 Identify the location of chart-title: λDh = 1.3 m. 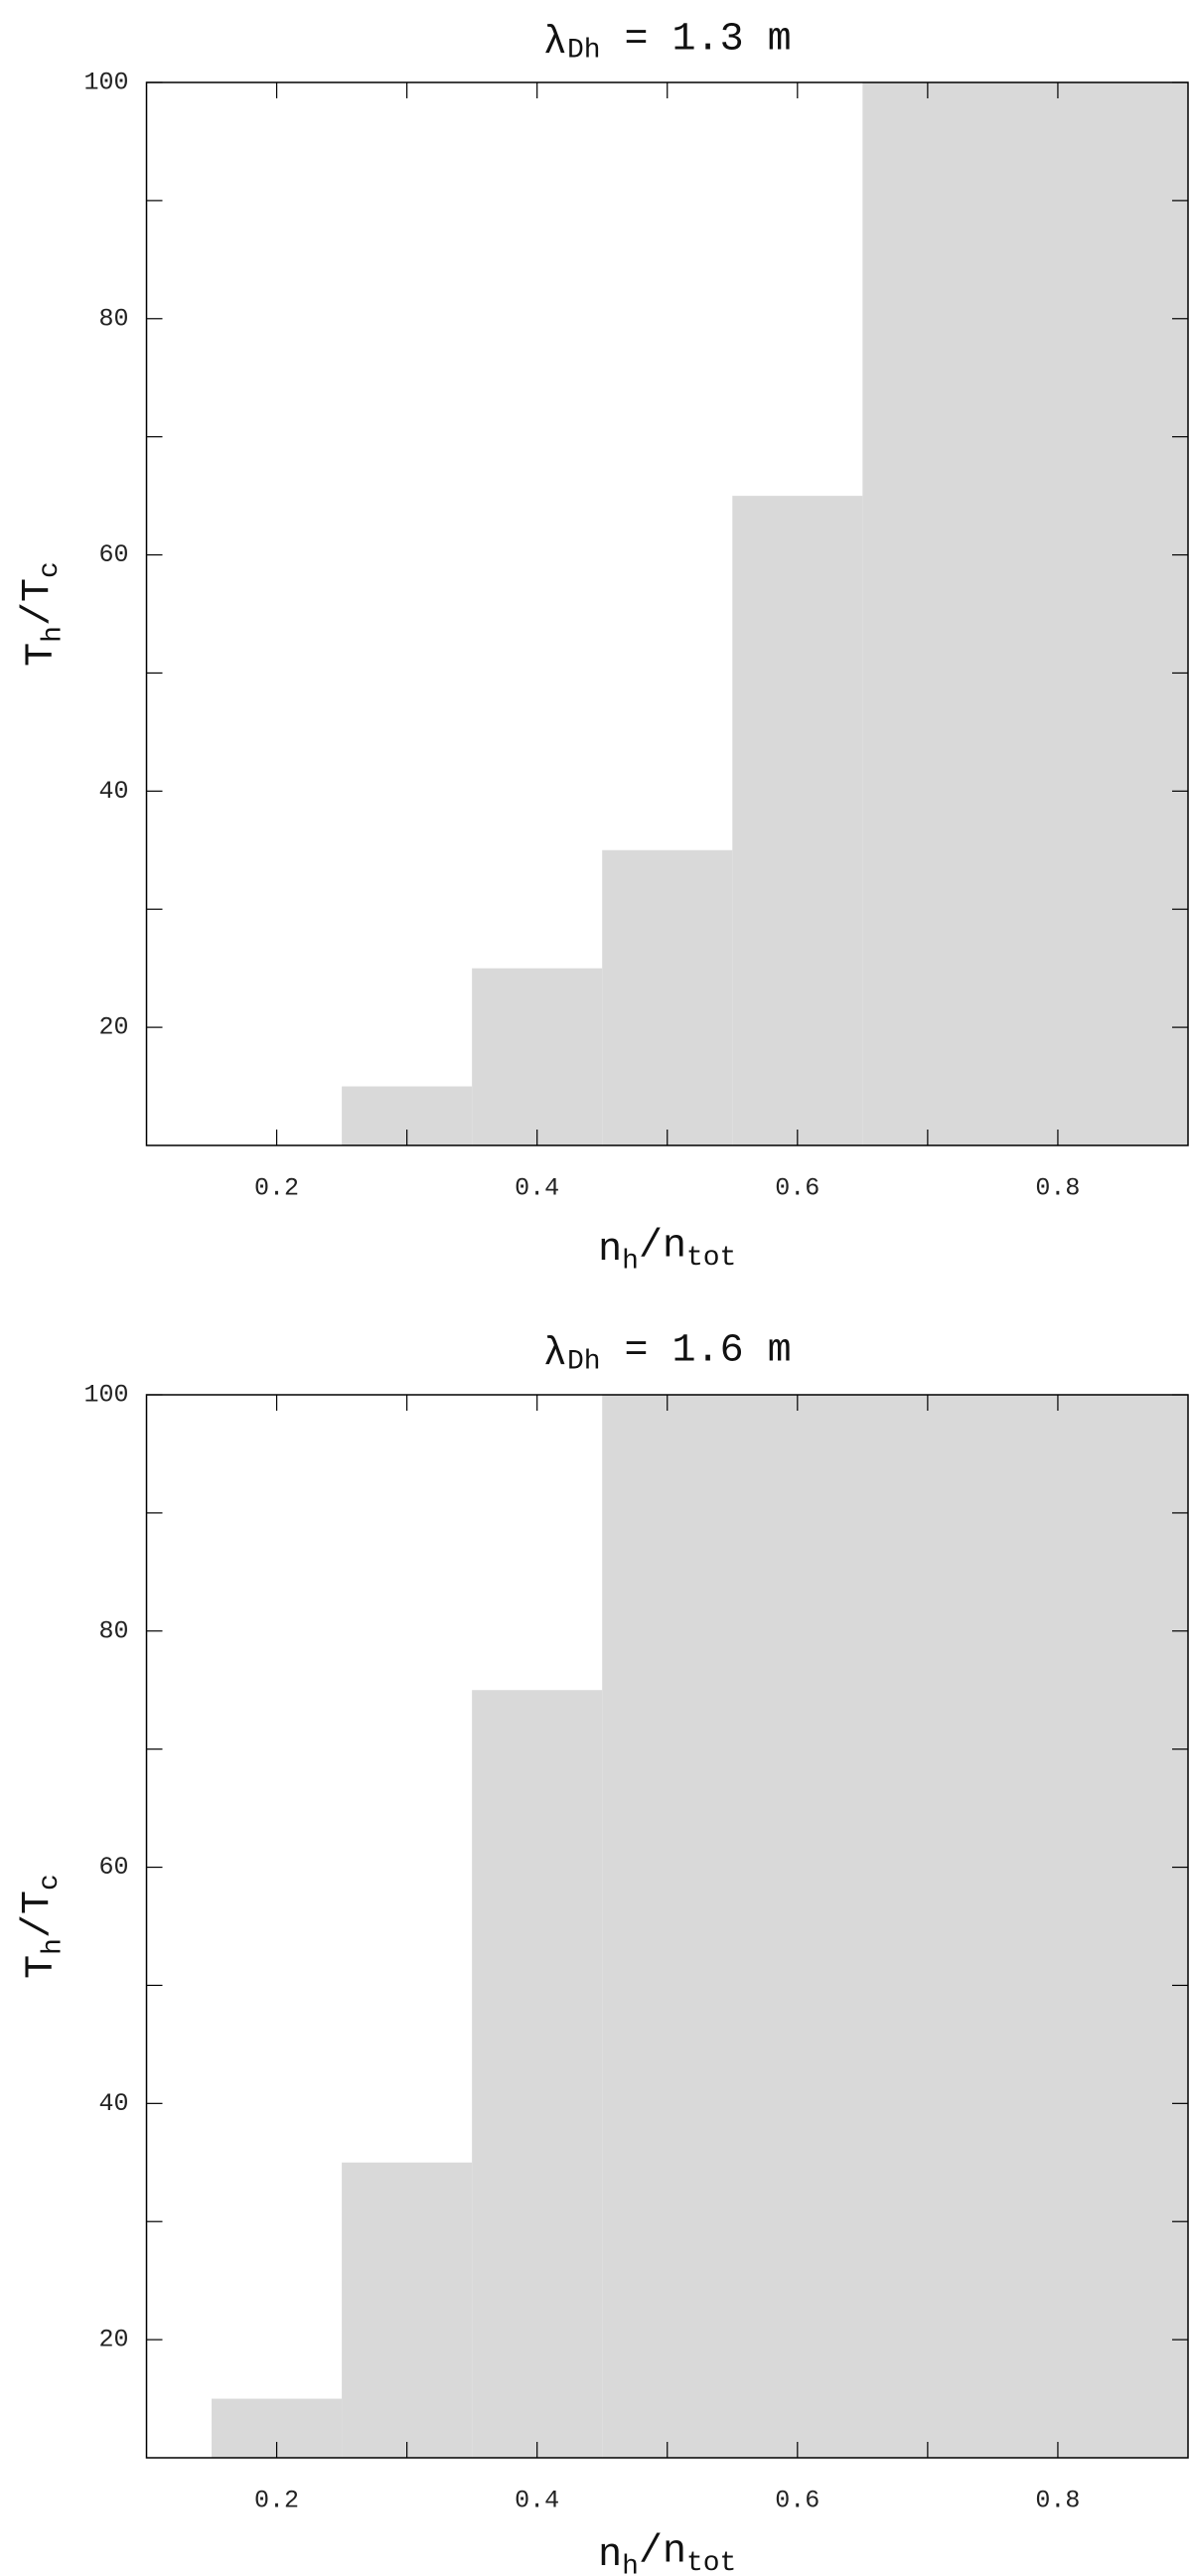
(667, 42).